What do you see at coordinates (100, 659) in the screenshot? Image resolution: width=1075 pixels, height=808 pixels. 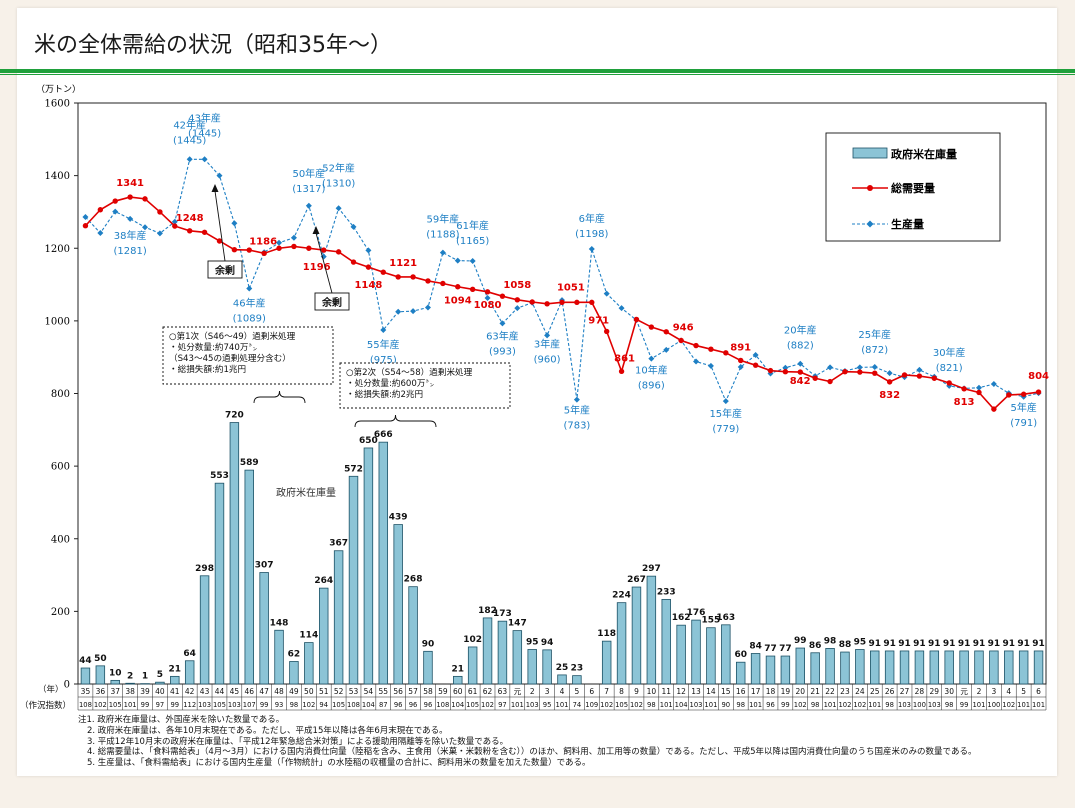 I see `stock-value-label: 50` at bounding box center [100, 659].